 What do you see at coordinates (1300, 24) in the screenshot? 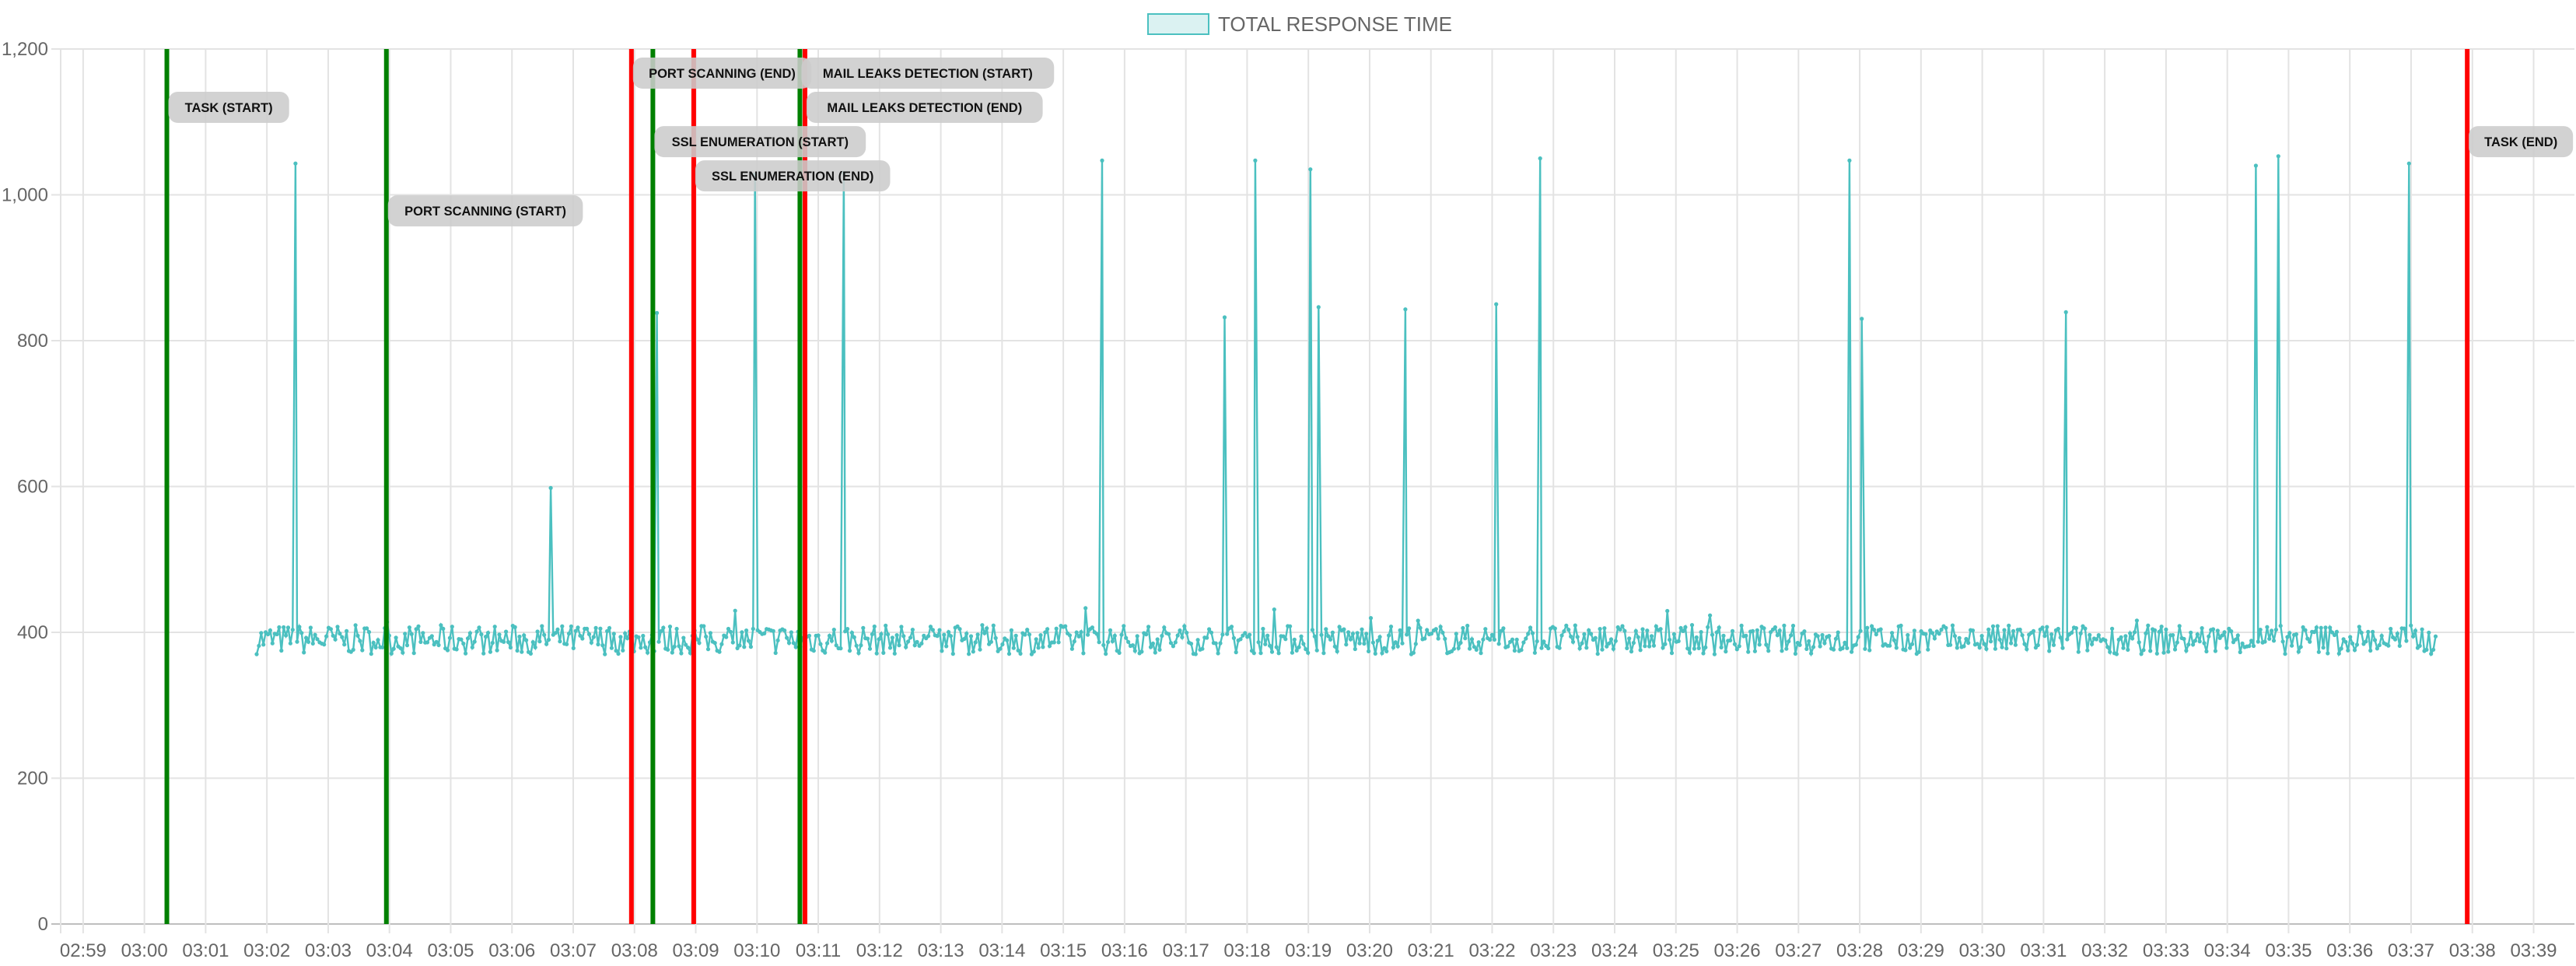
I see `chart-legend: TOTAL RESPONSE TIME` at bounding box center [1300, 24].